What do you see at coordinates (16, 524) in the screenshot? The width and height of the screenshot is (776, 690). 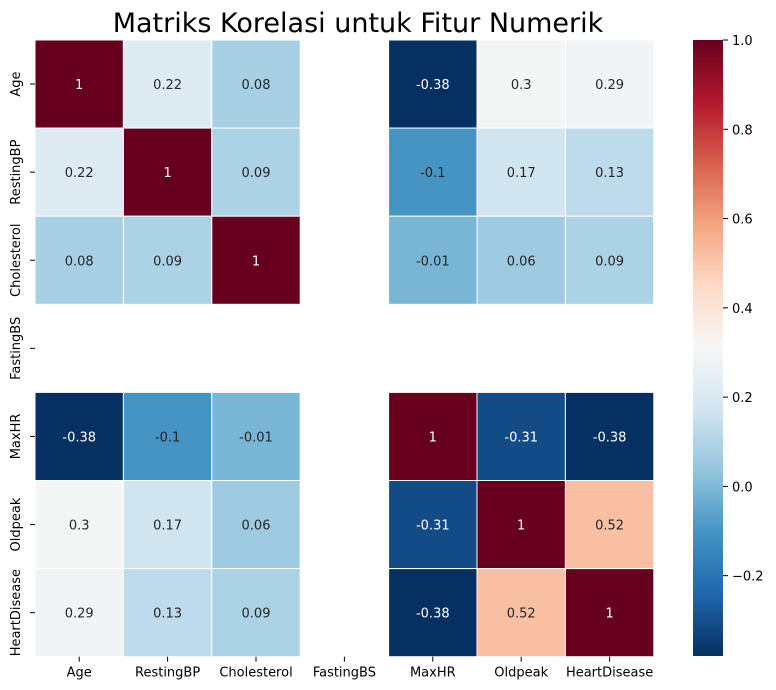 I see `y-tick-label: Oldpeak` at bounding box center [16, 524].